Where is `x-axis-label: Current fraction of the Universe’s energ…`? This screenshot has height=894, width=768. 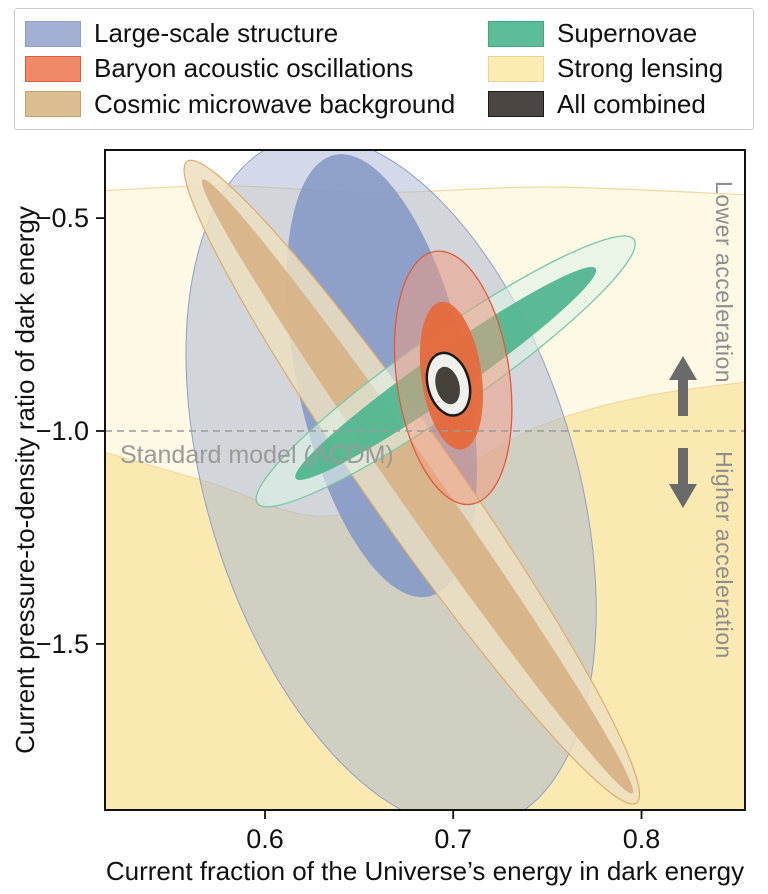 x-axis-label: Current fraction of the Universe’s energ… is located at coordinates (425, 871).